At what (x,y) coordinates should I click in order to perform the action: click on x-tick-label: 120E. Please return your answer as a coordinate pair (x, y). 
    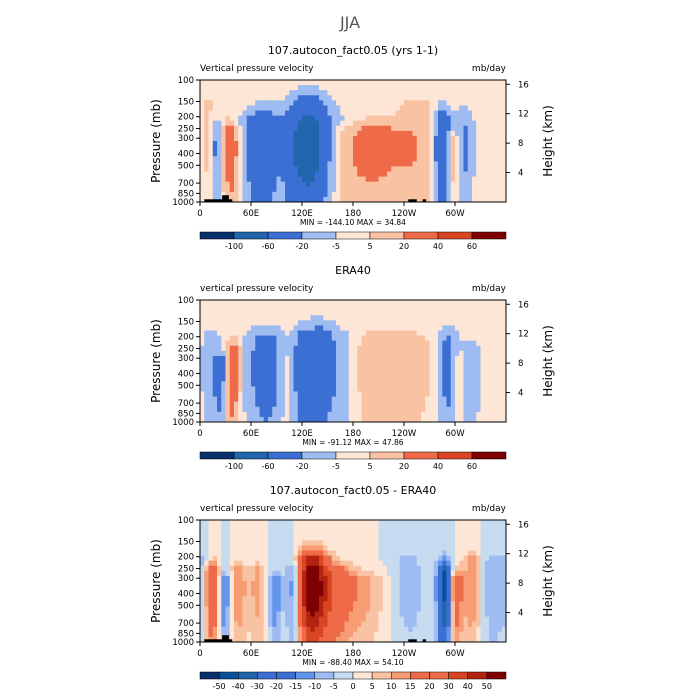
    Looking at the image, I should click on (302, 214).